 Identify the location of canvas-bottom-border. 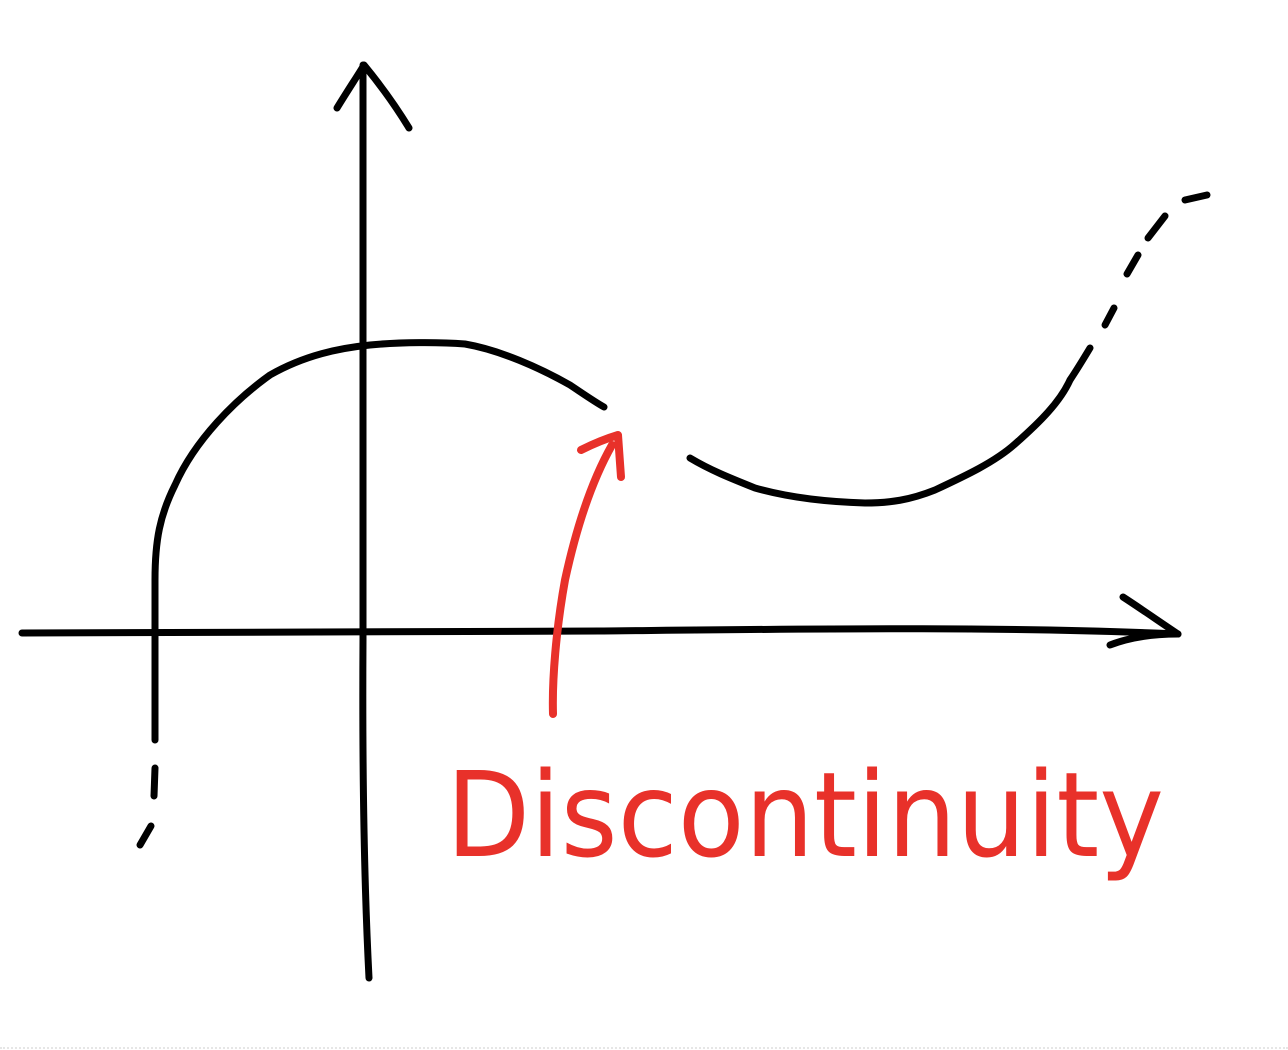
(644, 1048).